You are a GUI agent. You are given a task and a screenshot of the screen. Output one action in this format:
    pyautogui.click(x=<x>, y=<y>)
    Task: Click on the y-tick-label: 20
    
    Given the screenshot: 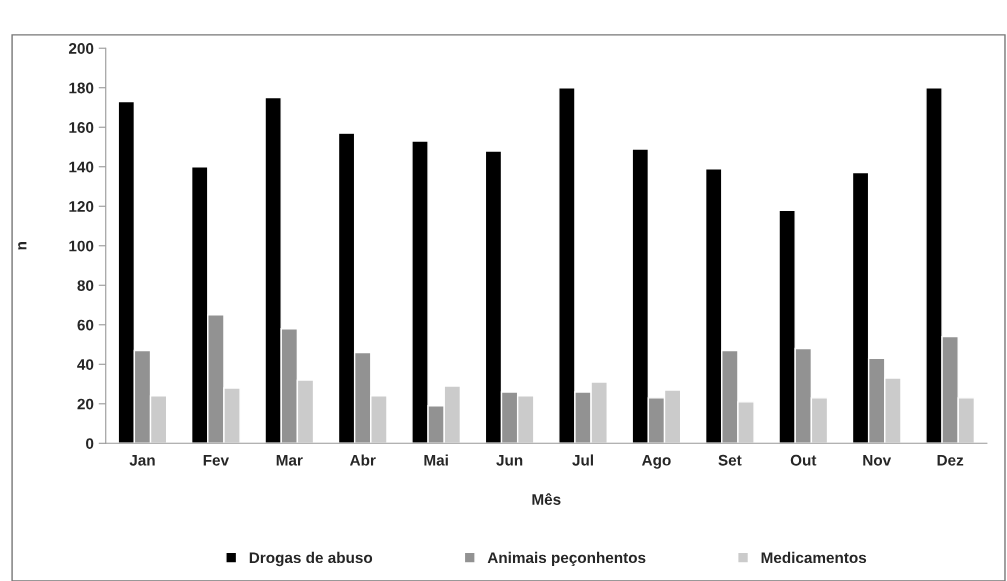 What is the action you would take?
    pyautogui.click(x=85, y=404)
    